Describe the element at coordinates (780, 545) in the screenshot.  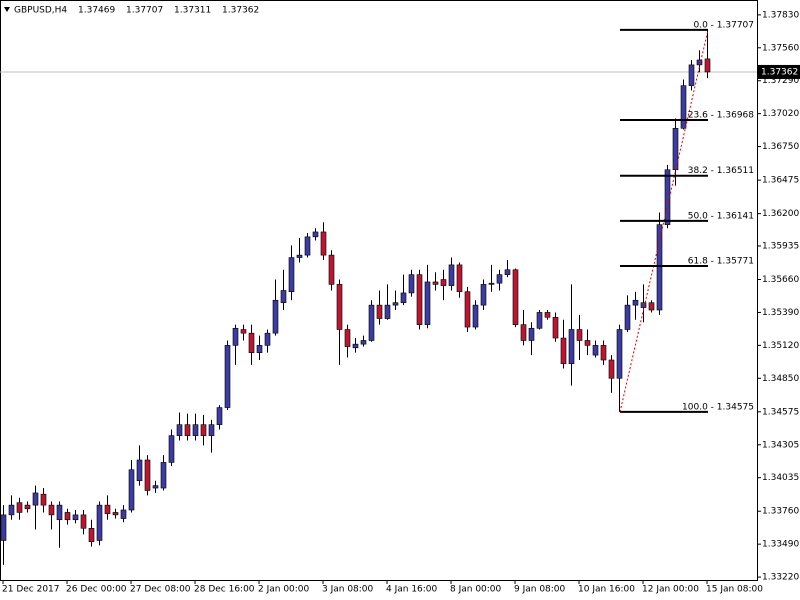
I see `y-tick-label: 1.33490` at that location.